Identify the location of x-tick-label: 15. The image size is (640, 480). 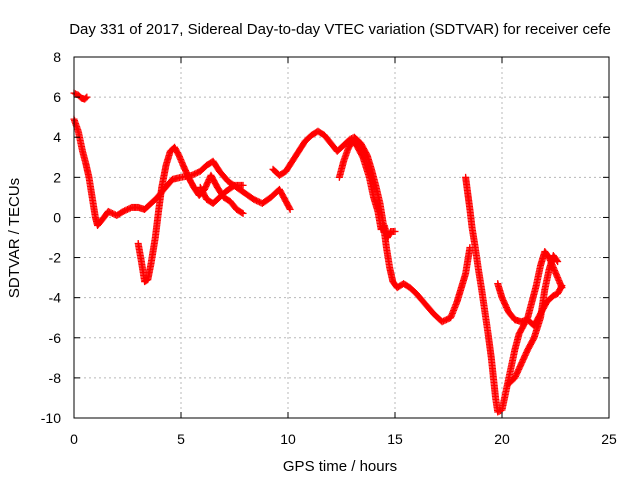
(395, 439).